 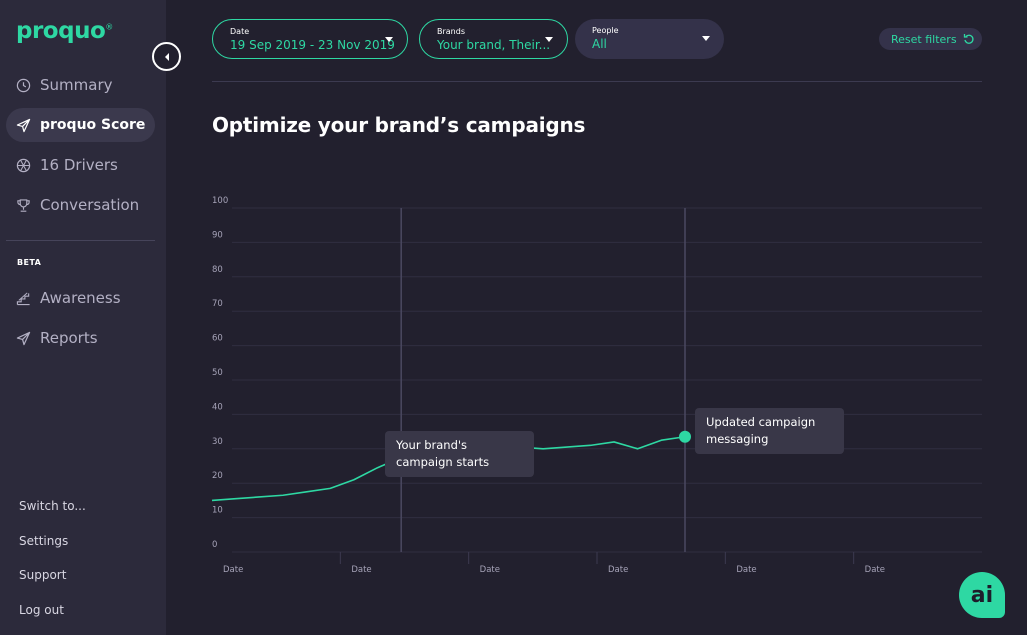 What do you see at coordinates (597, 81) in the screenshot?
I see `header-divider` at bounding box center [597, 81].